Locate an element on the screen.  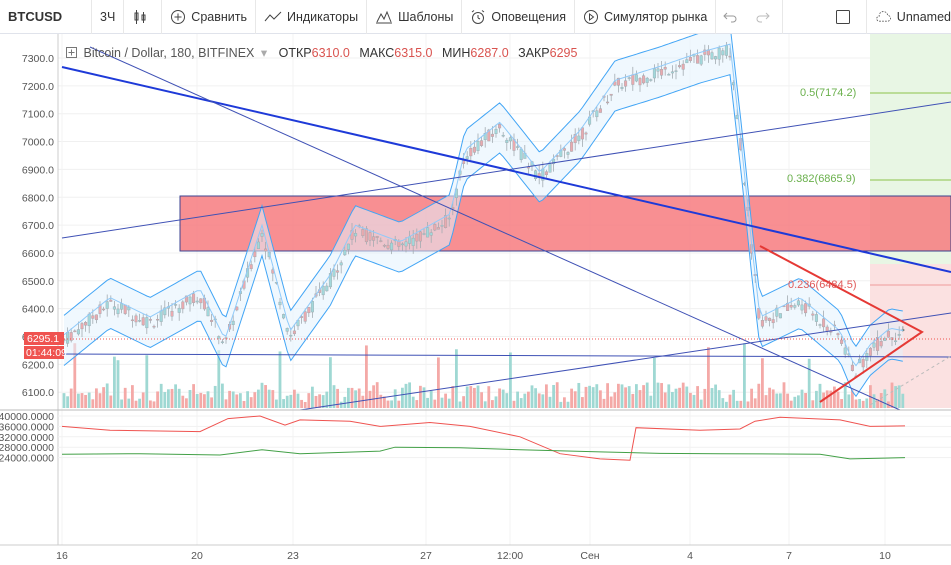
open-label: ОТКР is located at coordinates (295, 53).